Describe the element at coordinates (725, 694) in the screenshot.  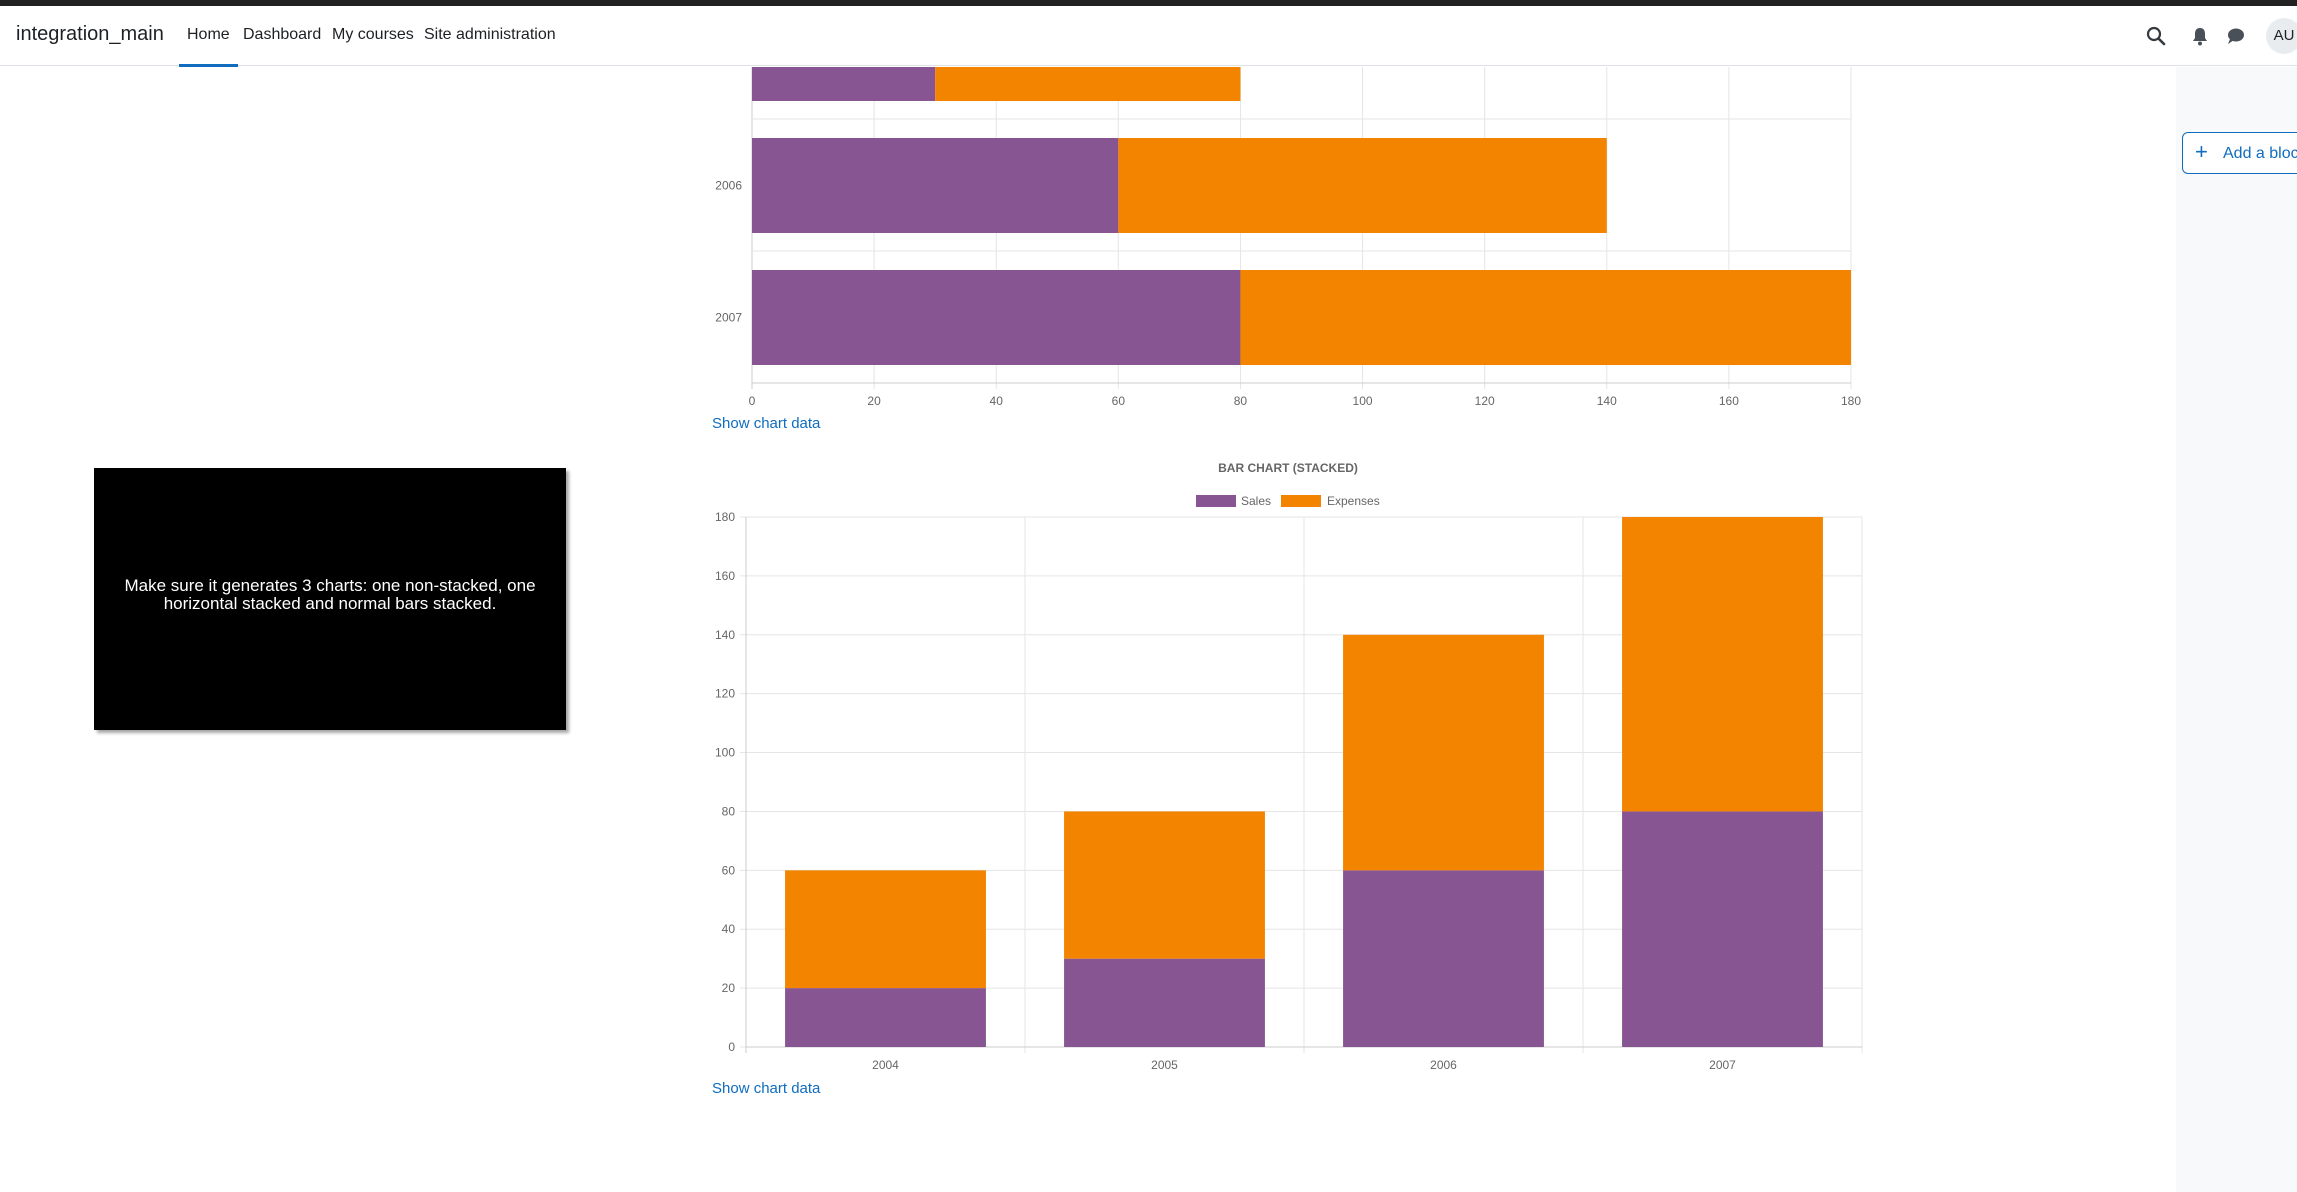
I see `y-tick-label: 120` at that location.